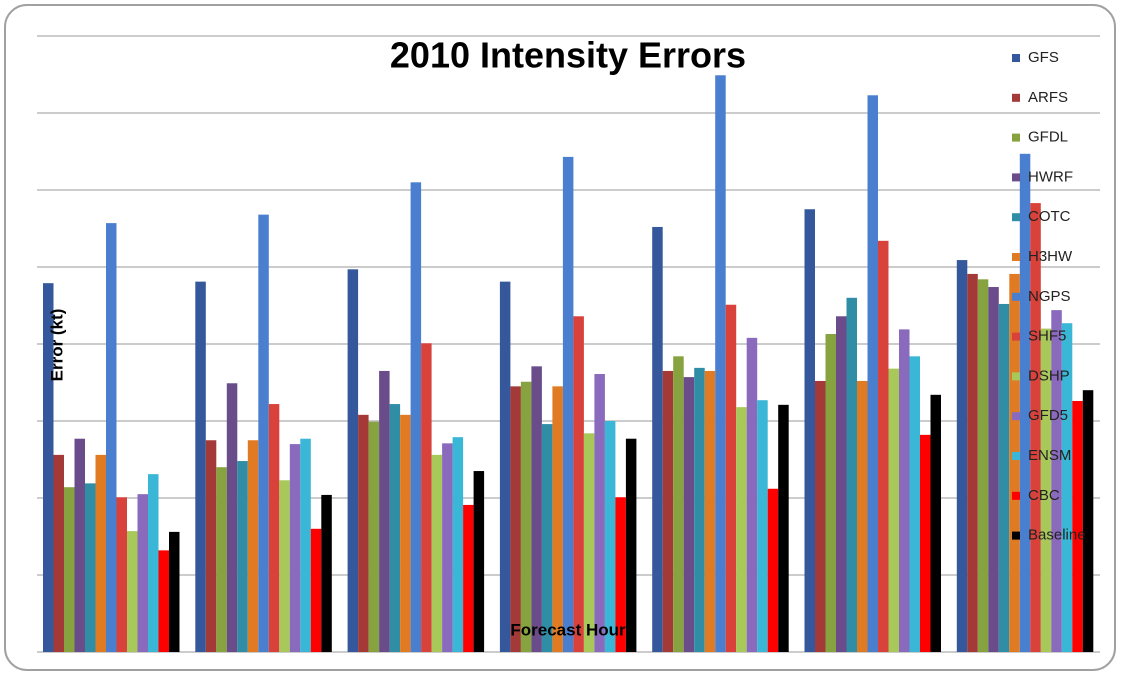  Describe the element at coordinates (1048, 137) in the screenshot. I see `legend-label: GFDL` at that location.